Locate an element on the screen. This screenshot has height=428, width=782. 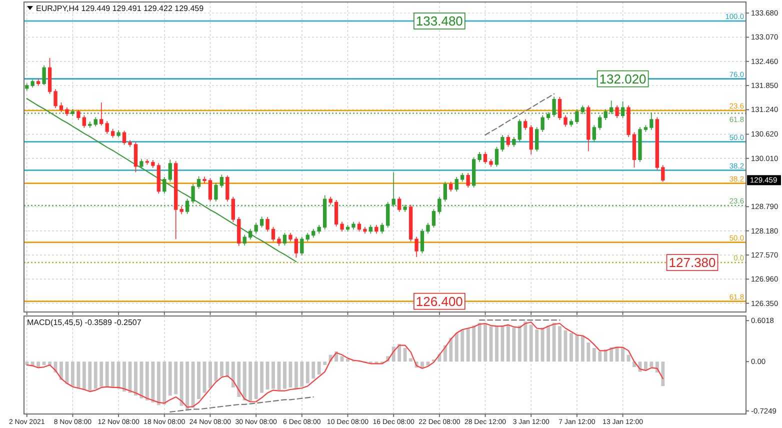
annotation: 126.400 is located at coordinates (439, 301).